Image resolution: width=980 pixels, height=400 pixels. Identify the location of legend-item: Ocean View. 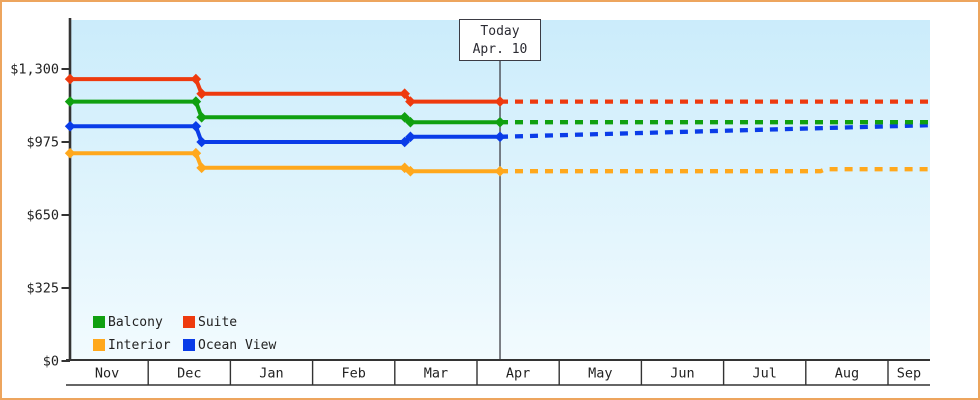
(230, 345).